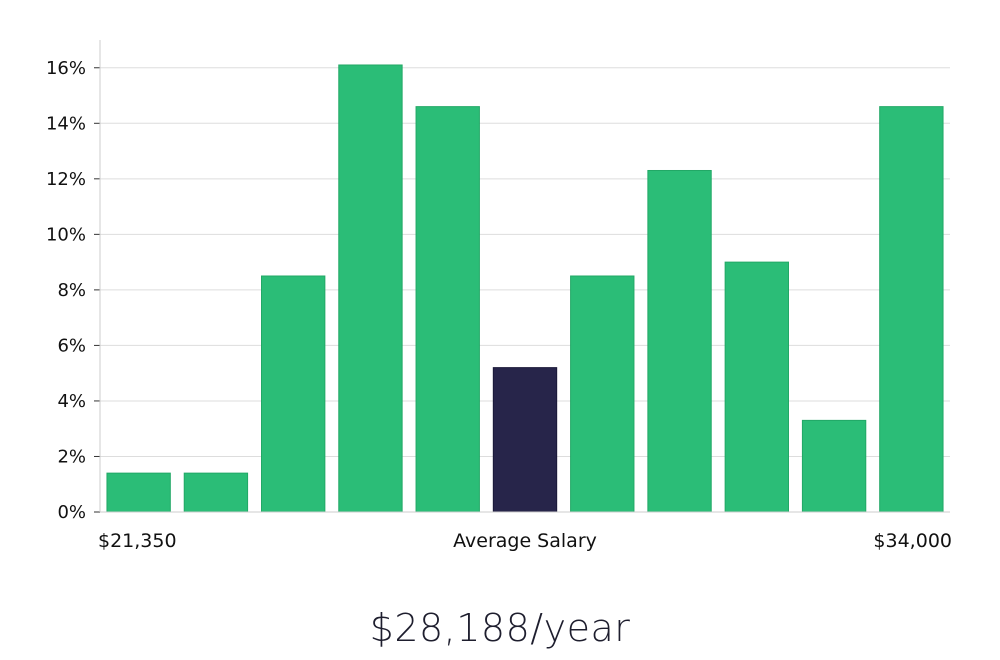 Image resolution: width=1000 pixels, height=660 pixels. I want to click on x-axis-title: Average Salary, so click(525, 541).